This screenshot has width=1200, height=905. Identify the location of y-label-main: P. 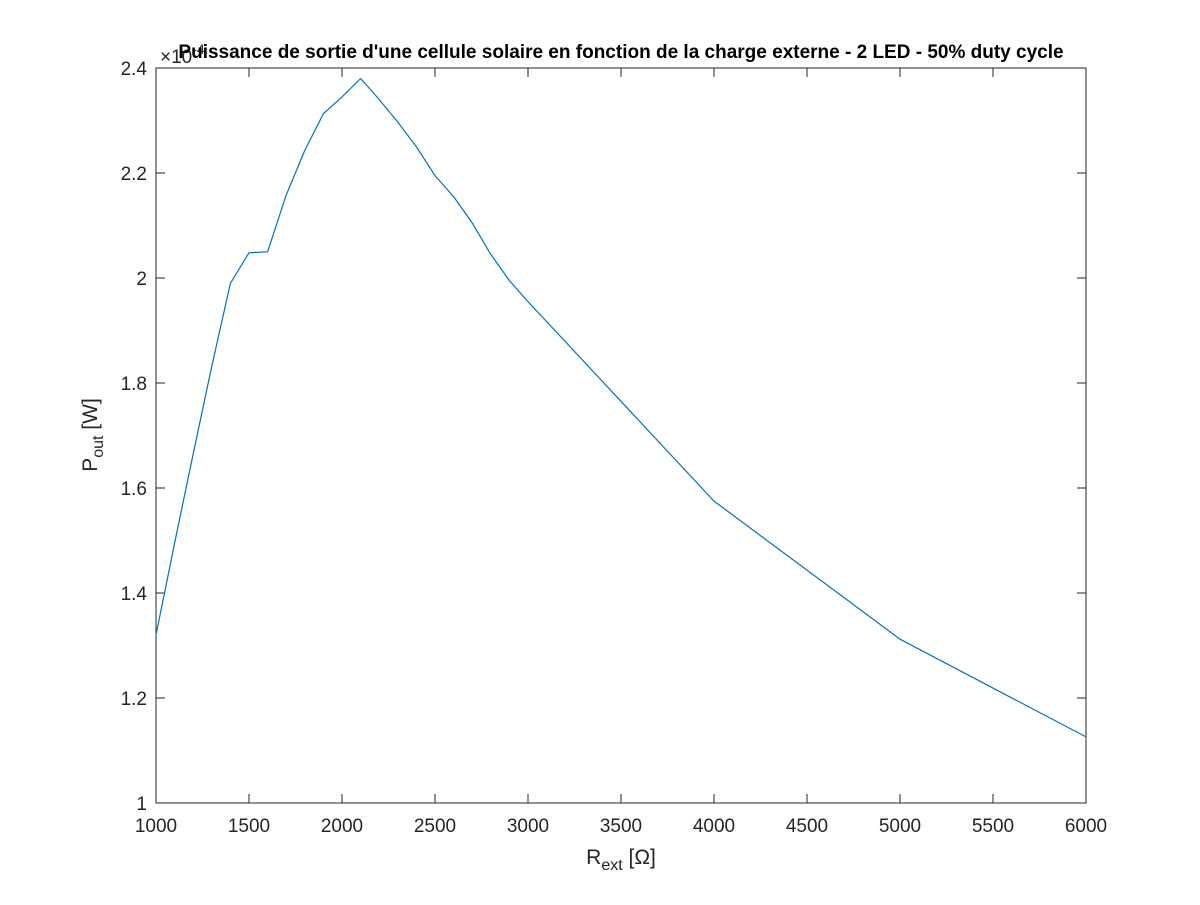
(90, 465).